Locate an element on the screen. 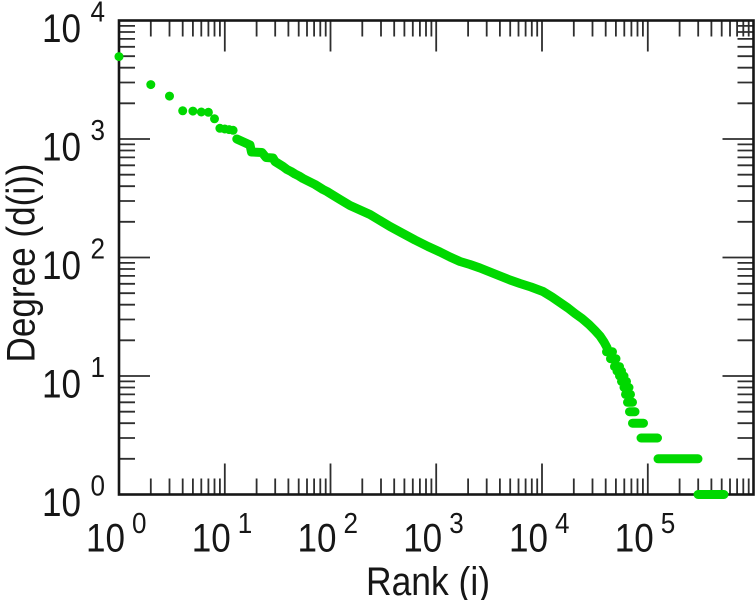 Image resolution: width=756 pixels, height=605 pixels. svg-text: Rank (i) is located at coordinates (428, 580).